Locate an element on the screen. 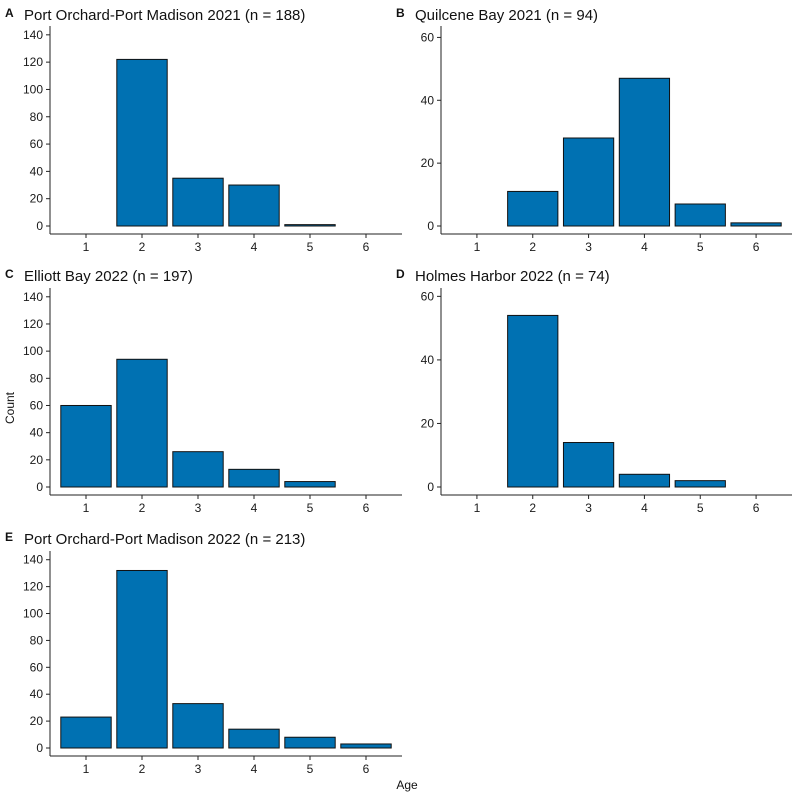 This screenshot has width=800, height=800. panel-tag: B is located at coordinates (400, 13).